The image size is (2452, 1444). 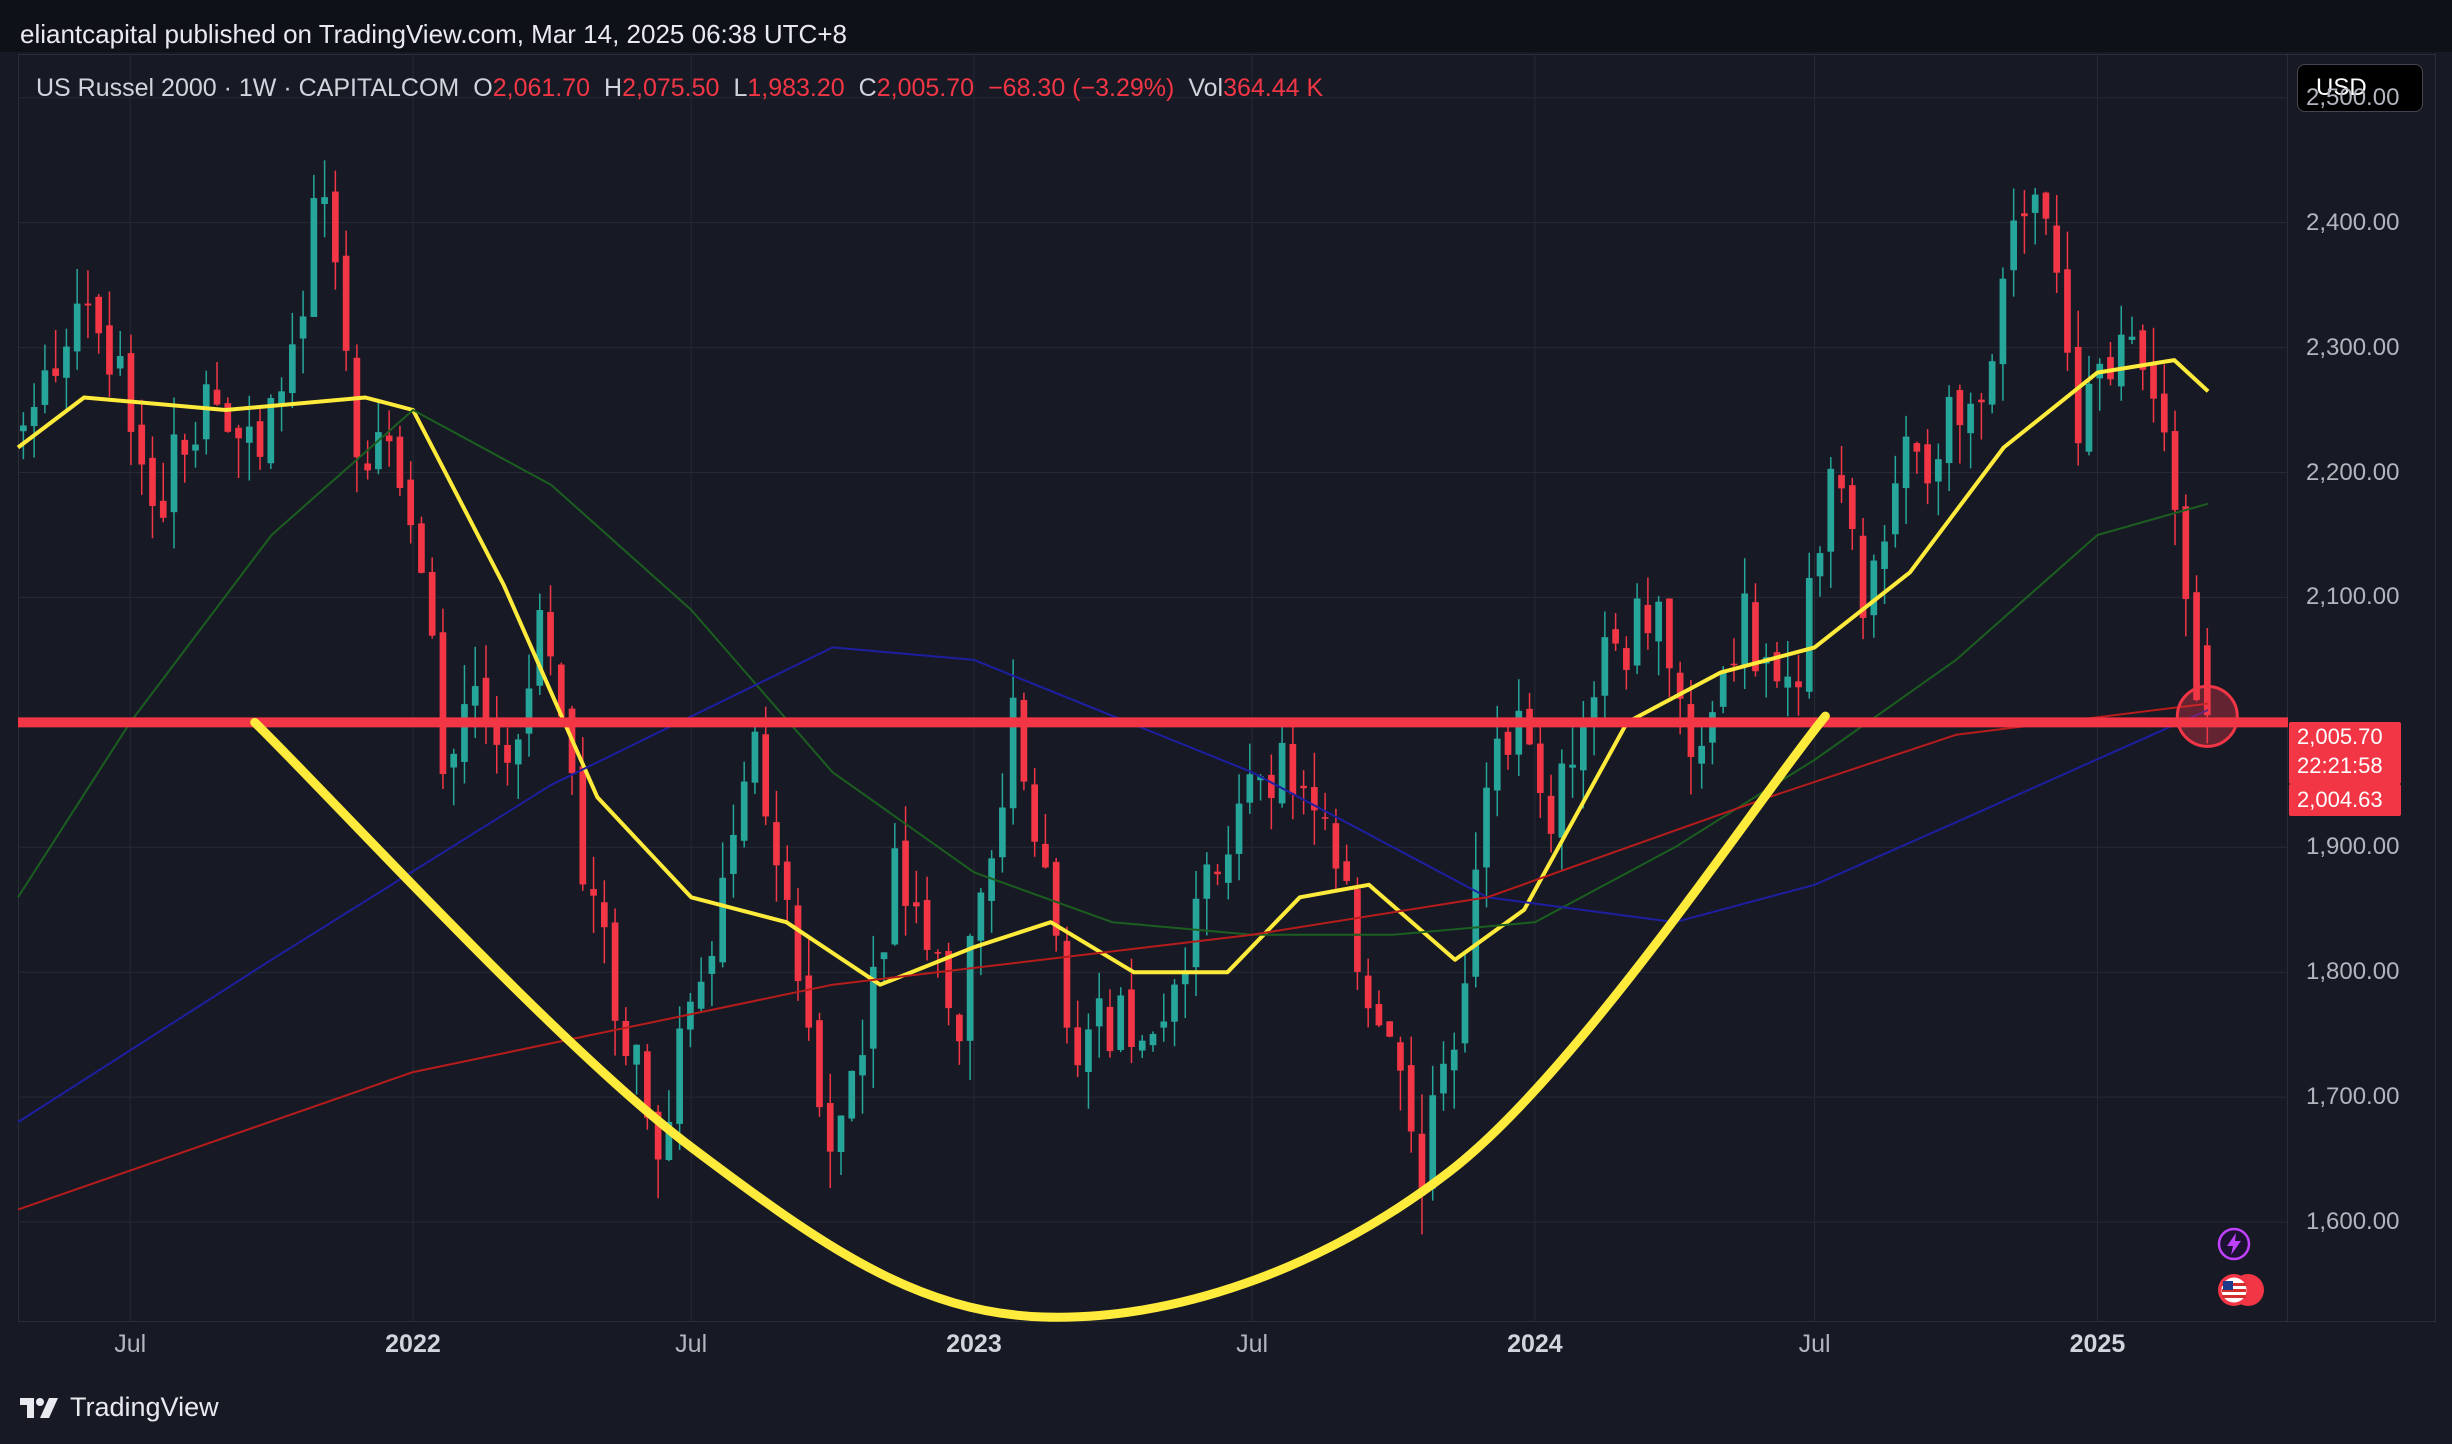 What do you see at coordinates (613, 88) in the screenshot?
I see `legend-high-label: H` at bounding box center [613, 88].